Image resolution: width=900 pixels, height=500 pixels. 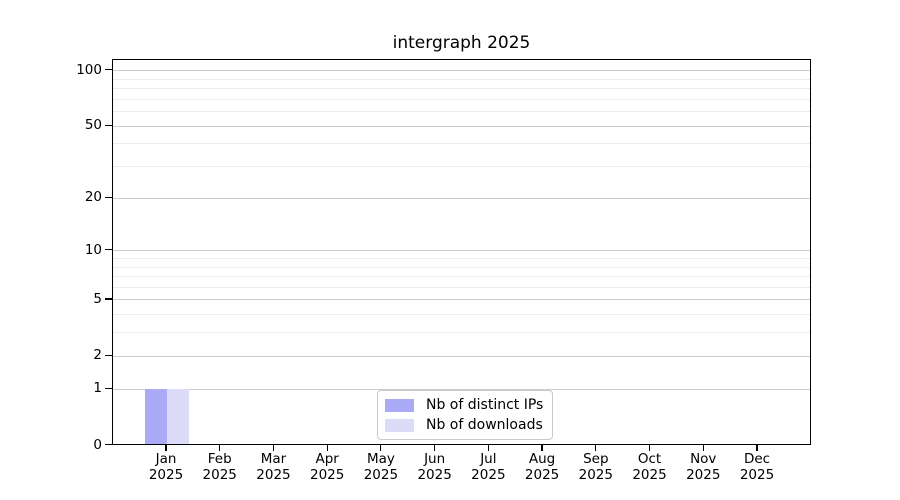 What do you see at coordinates (461, 43) in the screenshot?
I see `chart-title: intergraph 2025` at bounding box center [461, 43].